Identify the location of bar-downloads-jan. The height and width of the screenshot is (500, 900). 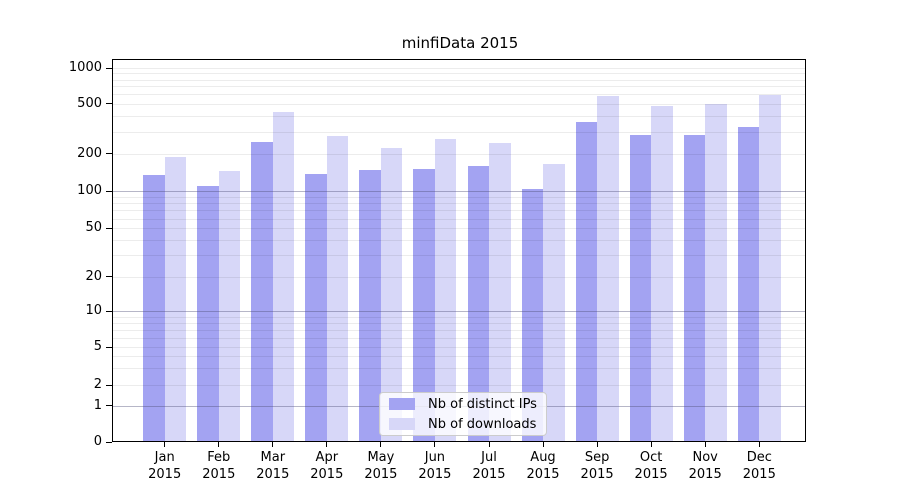
(175, 299).